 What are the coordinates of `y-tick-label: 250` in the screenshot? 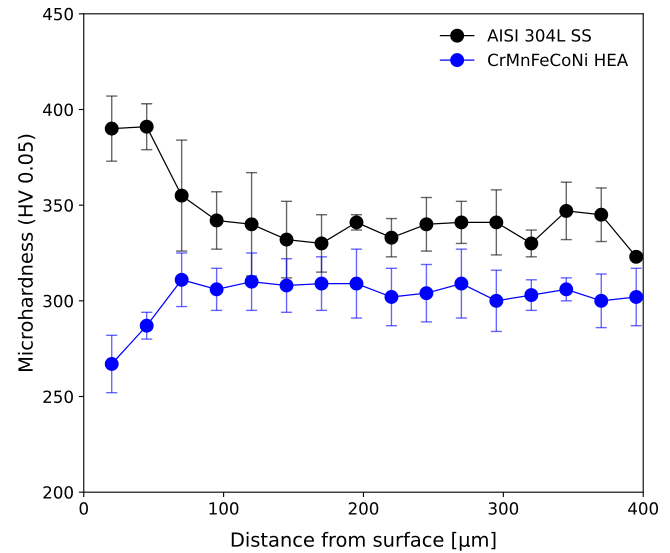 It's located at (58, 397).